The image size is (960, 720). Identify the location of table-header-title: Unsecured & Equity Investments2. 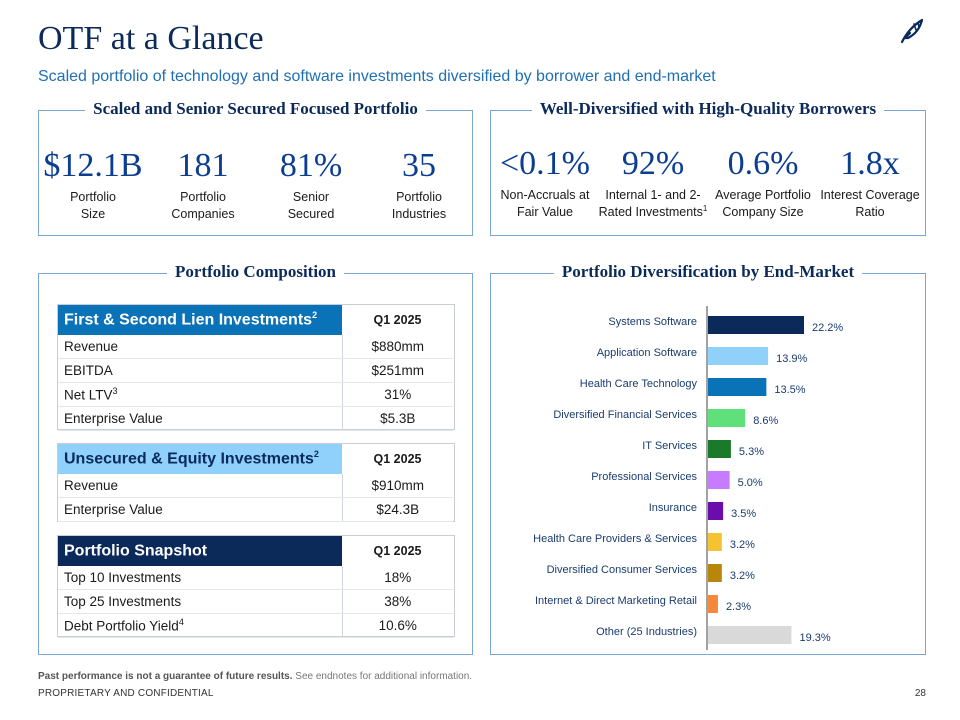
(200, 459).